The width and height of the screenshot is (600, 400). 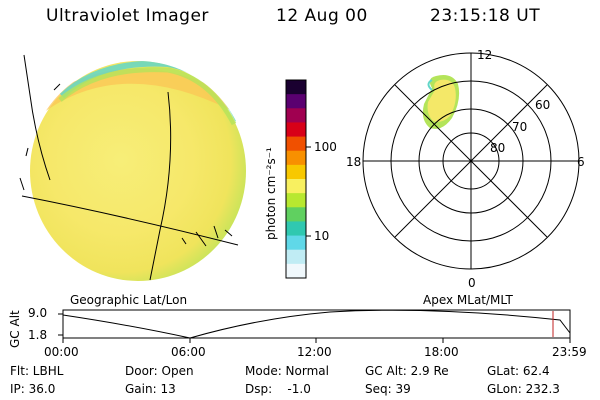 I want to click on color-scale-bar, so click(x=298, y=179).